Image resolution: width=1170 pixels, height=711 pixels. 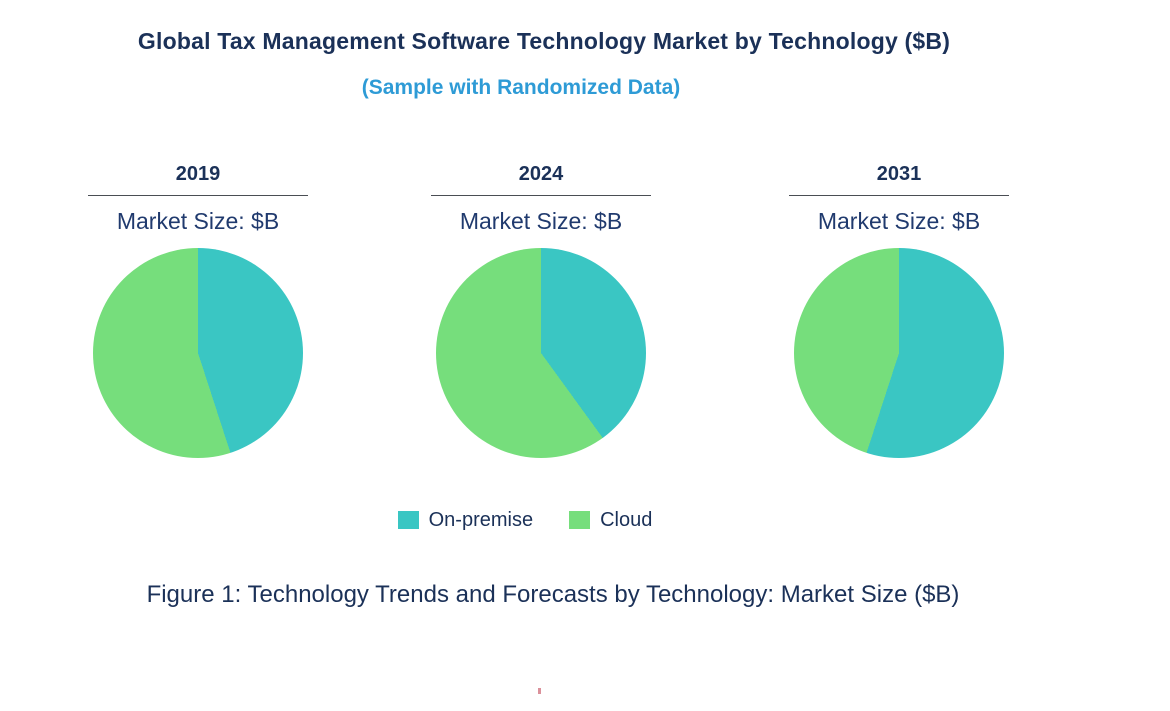 I want to click on artifact-dot, so click(x=539, y=691).